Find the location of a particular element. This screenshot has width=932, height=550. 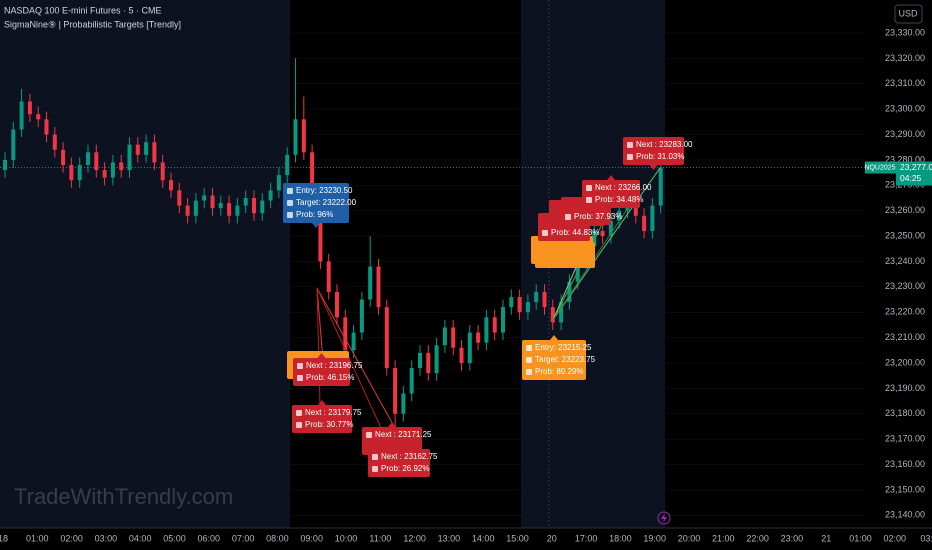

y-tick-label: 23,310.00 is located at coordinates (905, 83).